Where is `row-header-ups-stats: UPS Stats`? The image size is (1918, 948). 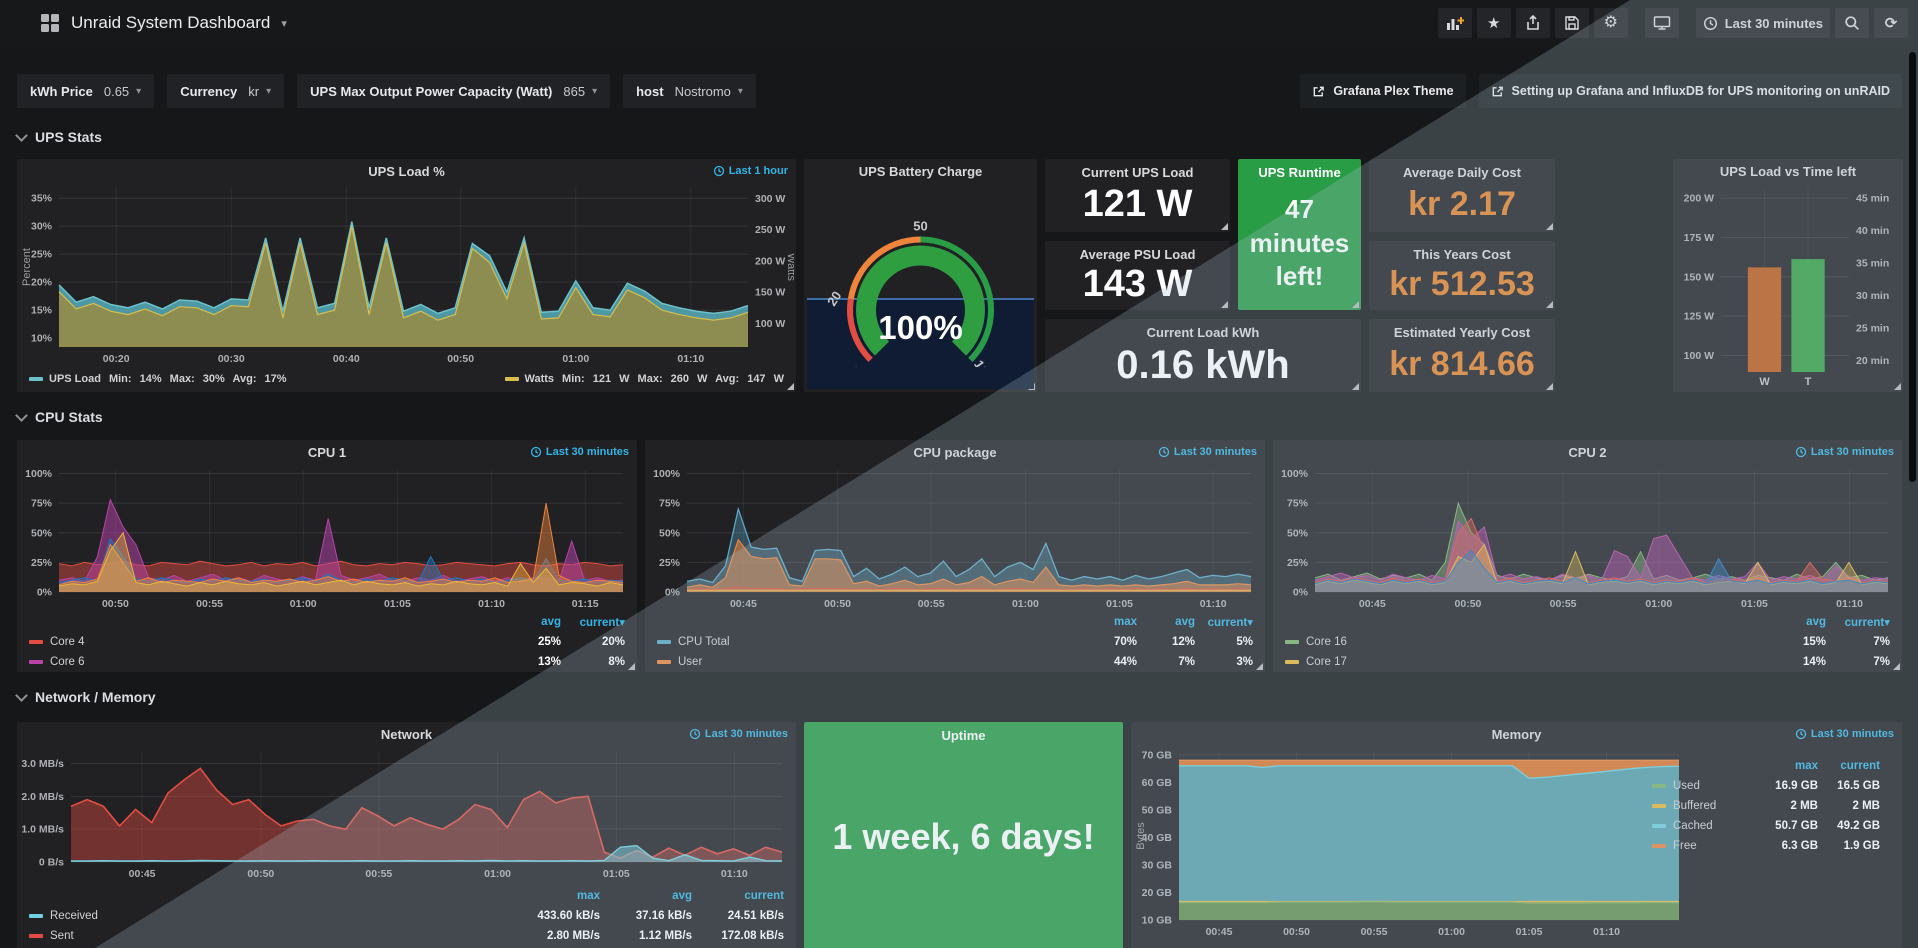 row-header-ups-stats: UPS Stats is located at coordinates (58, 137).